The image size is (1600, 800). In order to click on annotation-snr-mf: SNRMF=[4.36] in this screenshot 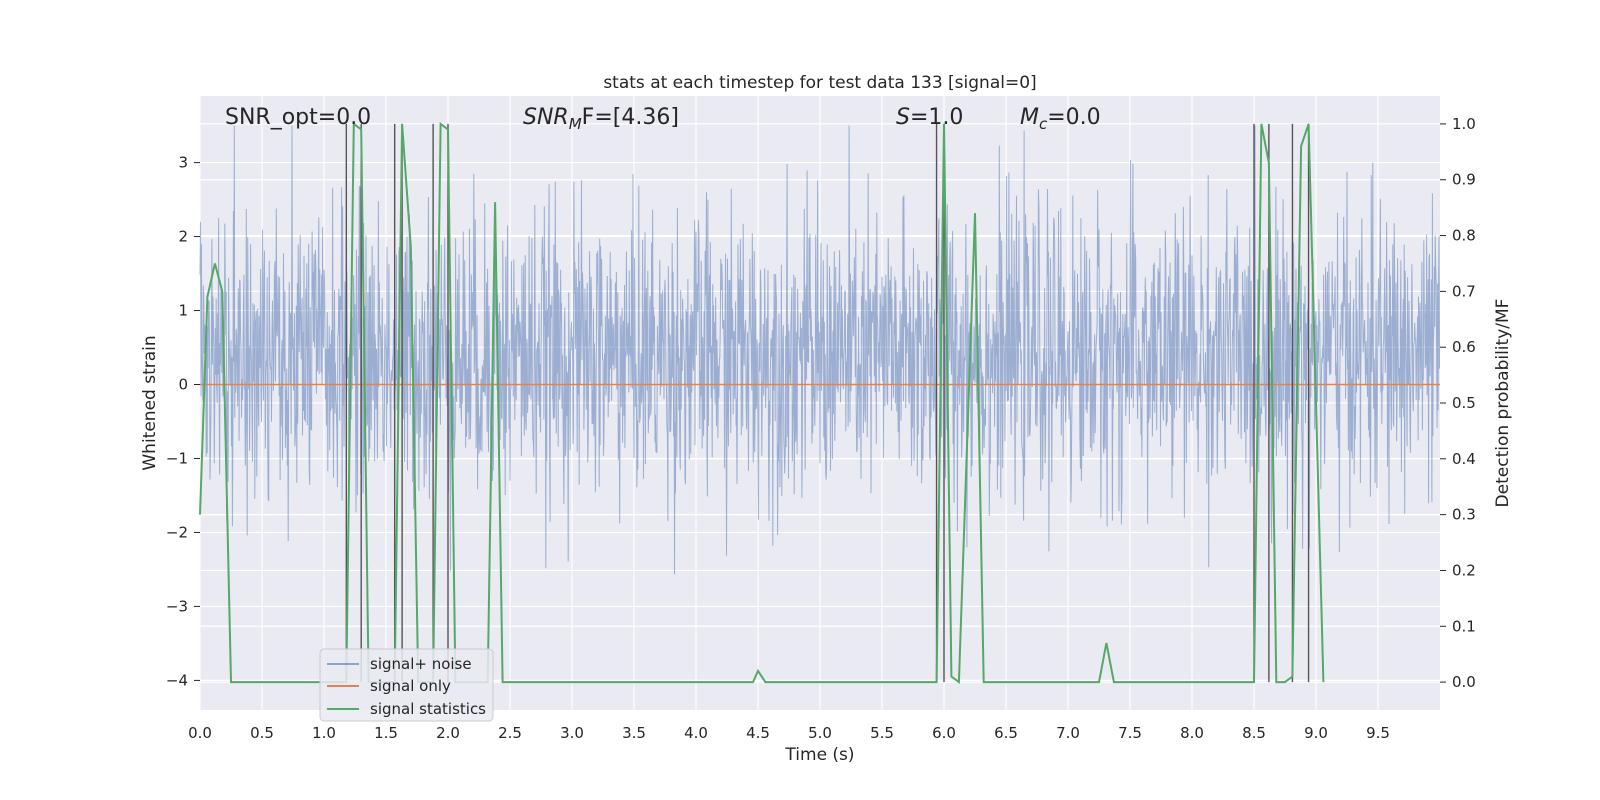, I will do `click(601, 119)`.